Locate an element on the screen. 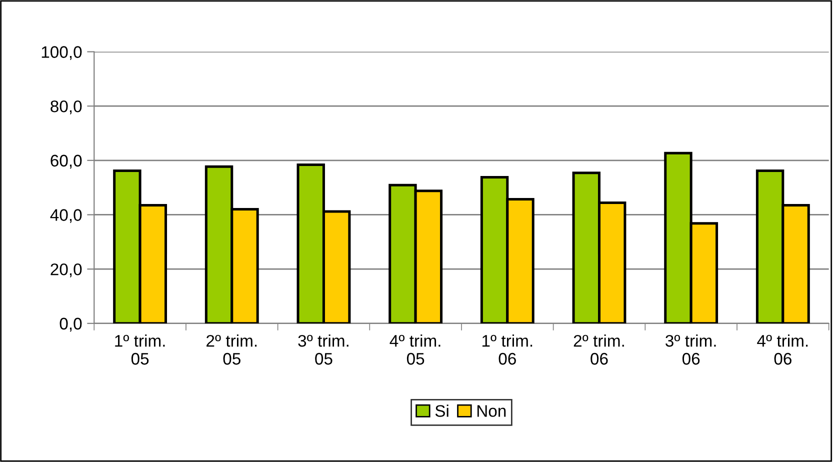 The height and width of the screenshot is (462, 833). x-tick-label: 3º trim. 06 is located at coordinates (691, 349).